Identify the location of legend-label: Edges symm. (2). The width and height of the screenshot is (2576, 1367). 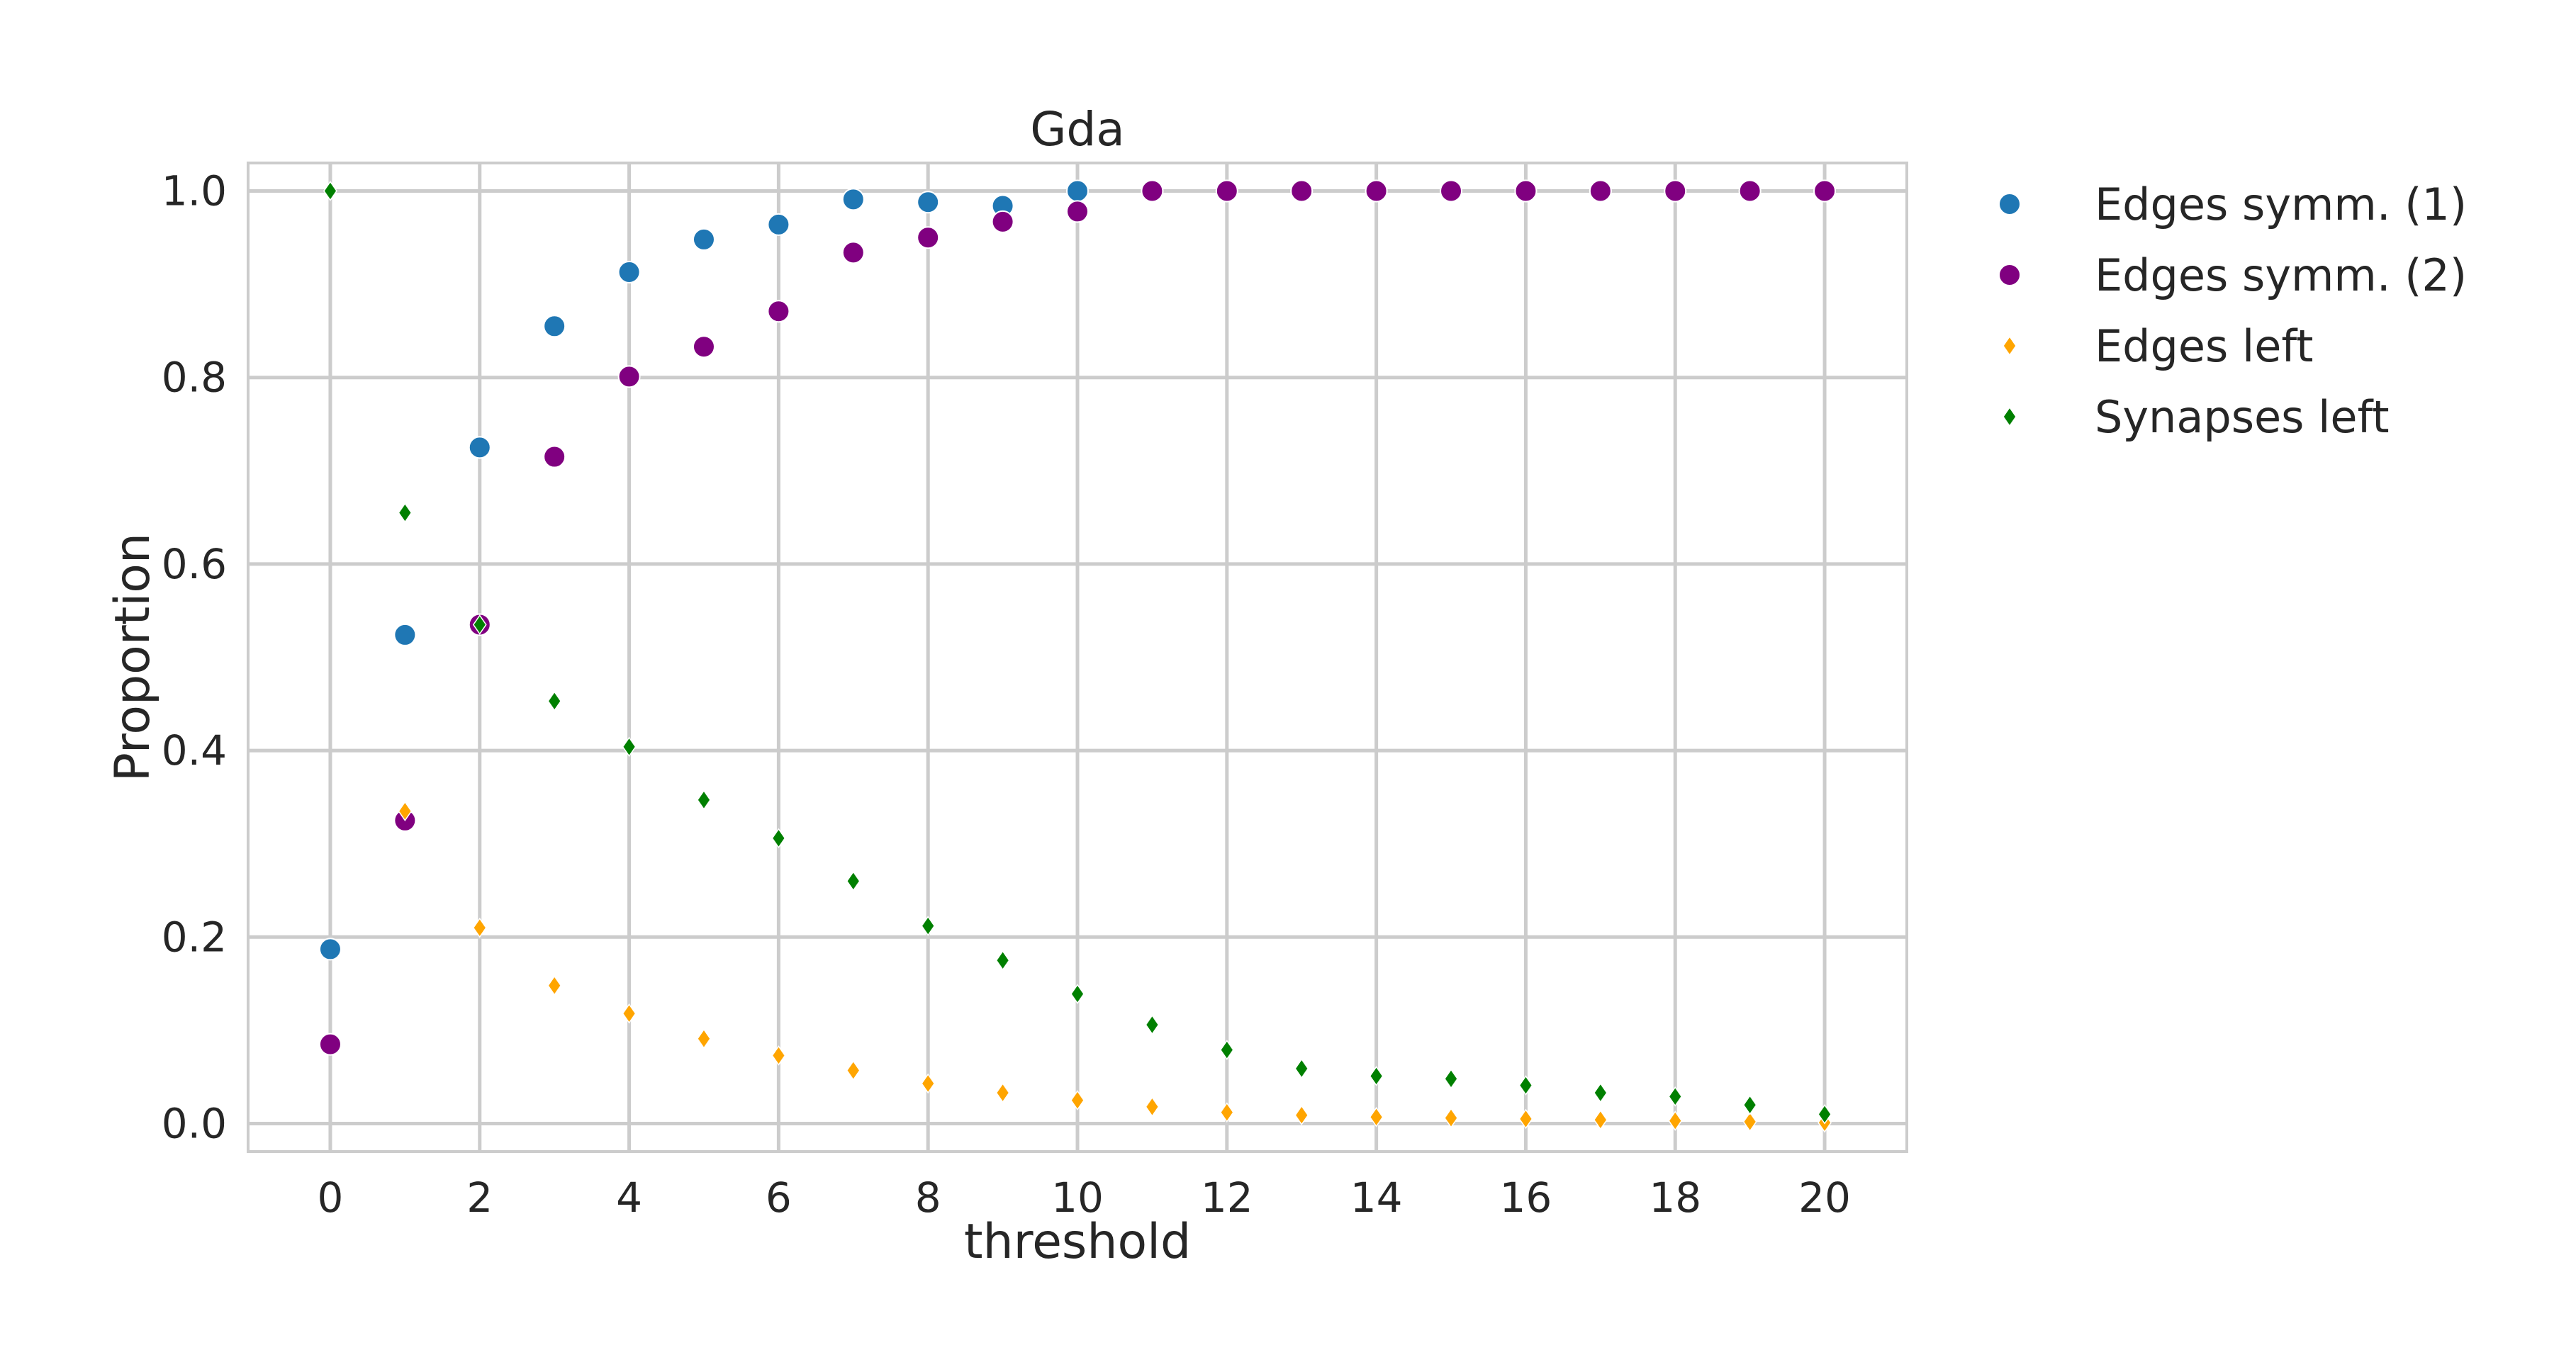
(2281, 275).